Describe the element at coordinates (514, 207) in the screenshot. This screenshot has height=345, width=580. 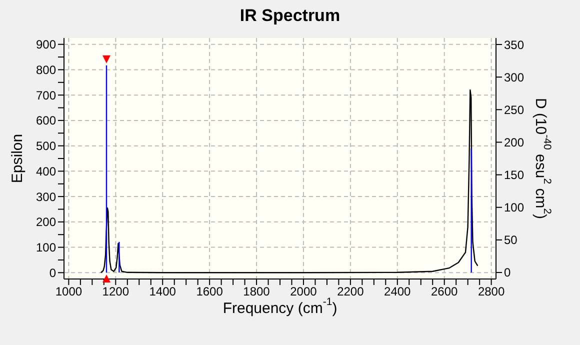
I see `y2-tick-label: 100` at that location.